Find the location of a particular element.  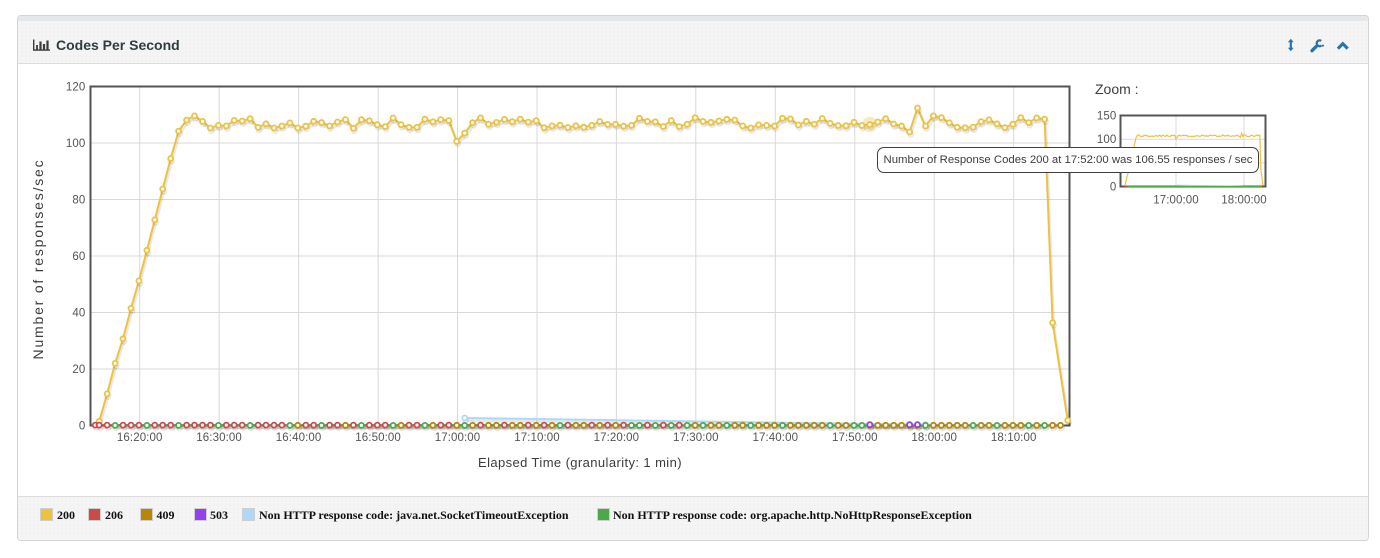

svg-text: 120 is located at coordinates (76, 88).